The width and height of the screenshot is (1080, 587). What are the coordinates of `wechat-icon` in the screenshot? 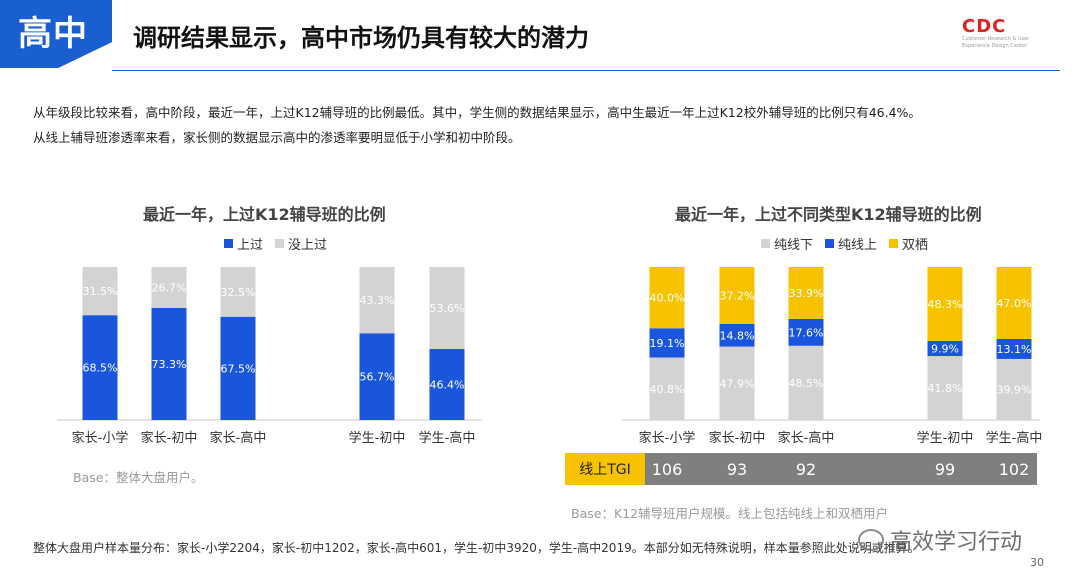 It's located at (871, 540).